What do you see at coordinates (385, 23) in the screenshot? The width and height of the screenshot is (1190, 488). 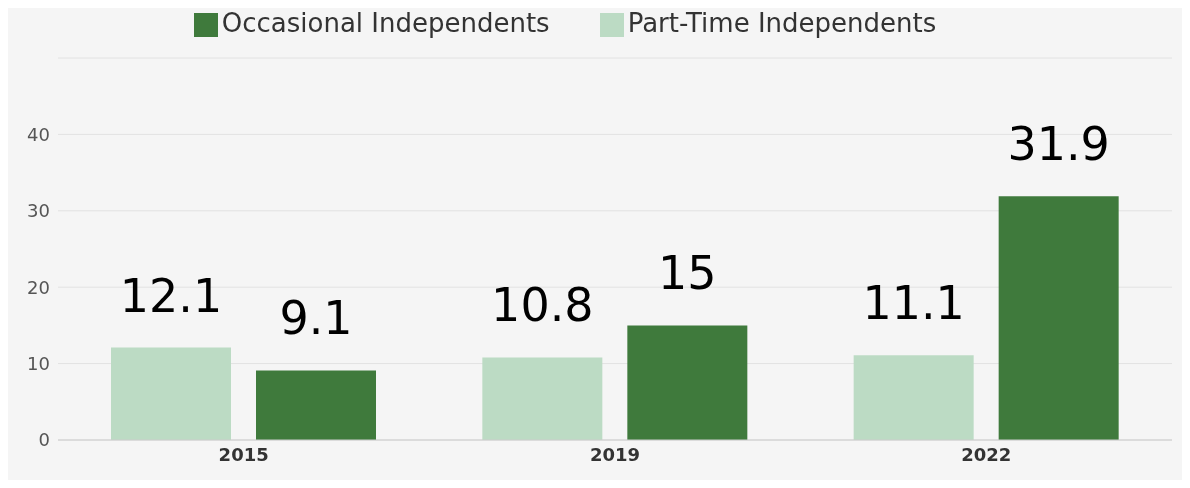 I see `legend-label: Occasional Independents` at bounding box center [385, 23].